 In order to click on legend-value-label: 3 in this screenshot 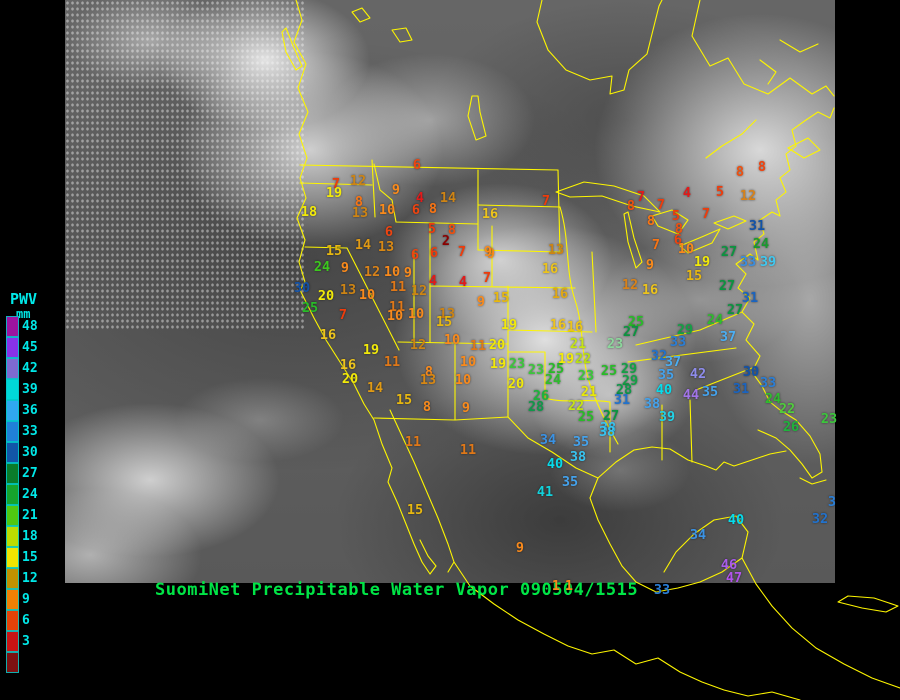, I will do `click(26, 641)`.